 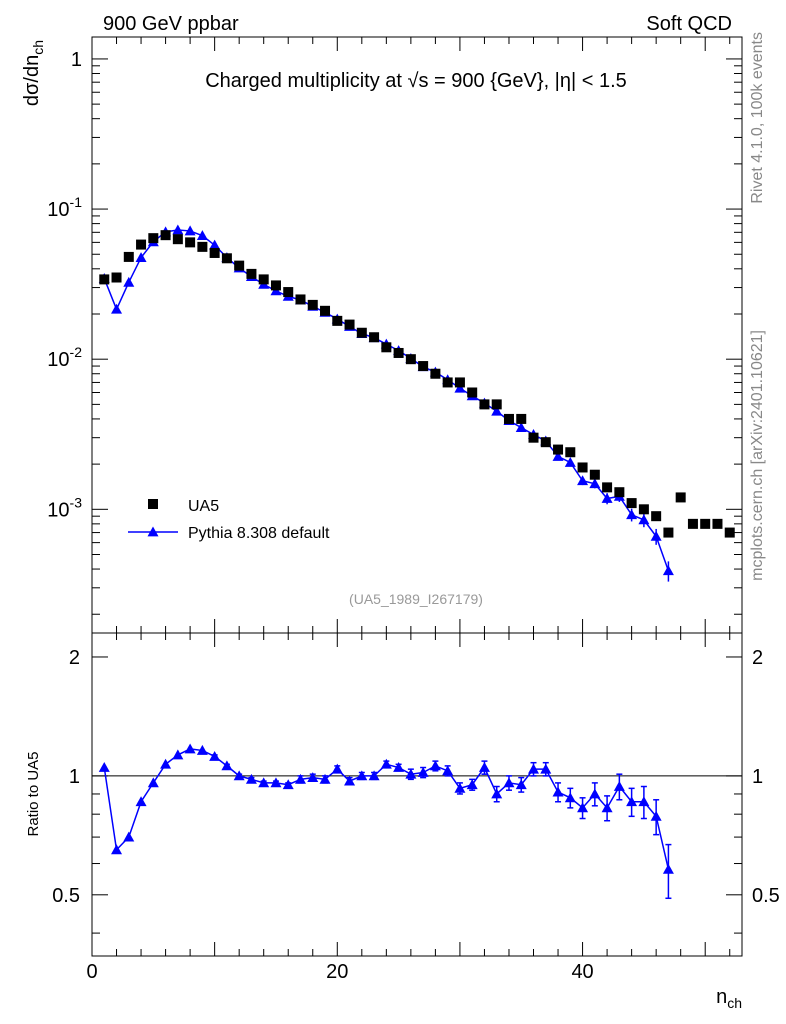 What do you see at coordinates (757, 455) in the screenshot?
I see `mcplots-label: mcplots.cern.ch [arXiv:2401.10621]` at bounding box center [757, 455].